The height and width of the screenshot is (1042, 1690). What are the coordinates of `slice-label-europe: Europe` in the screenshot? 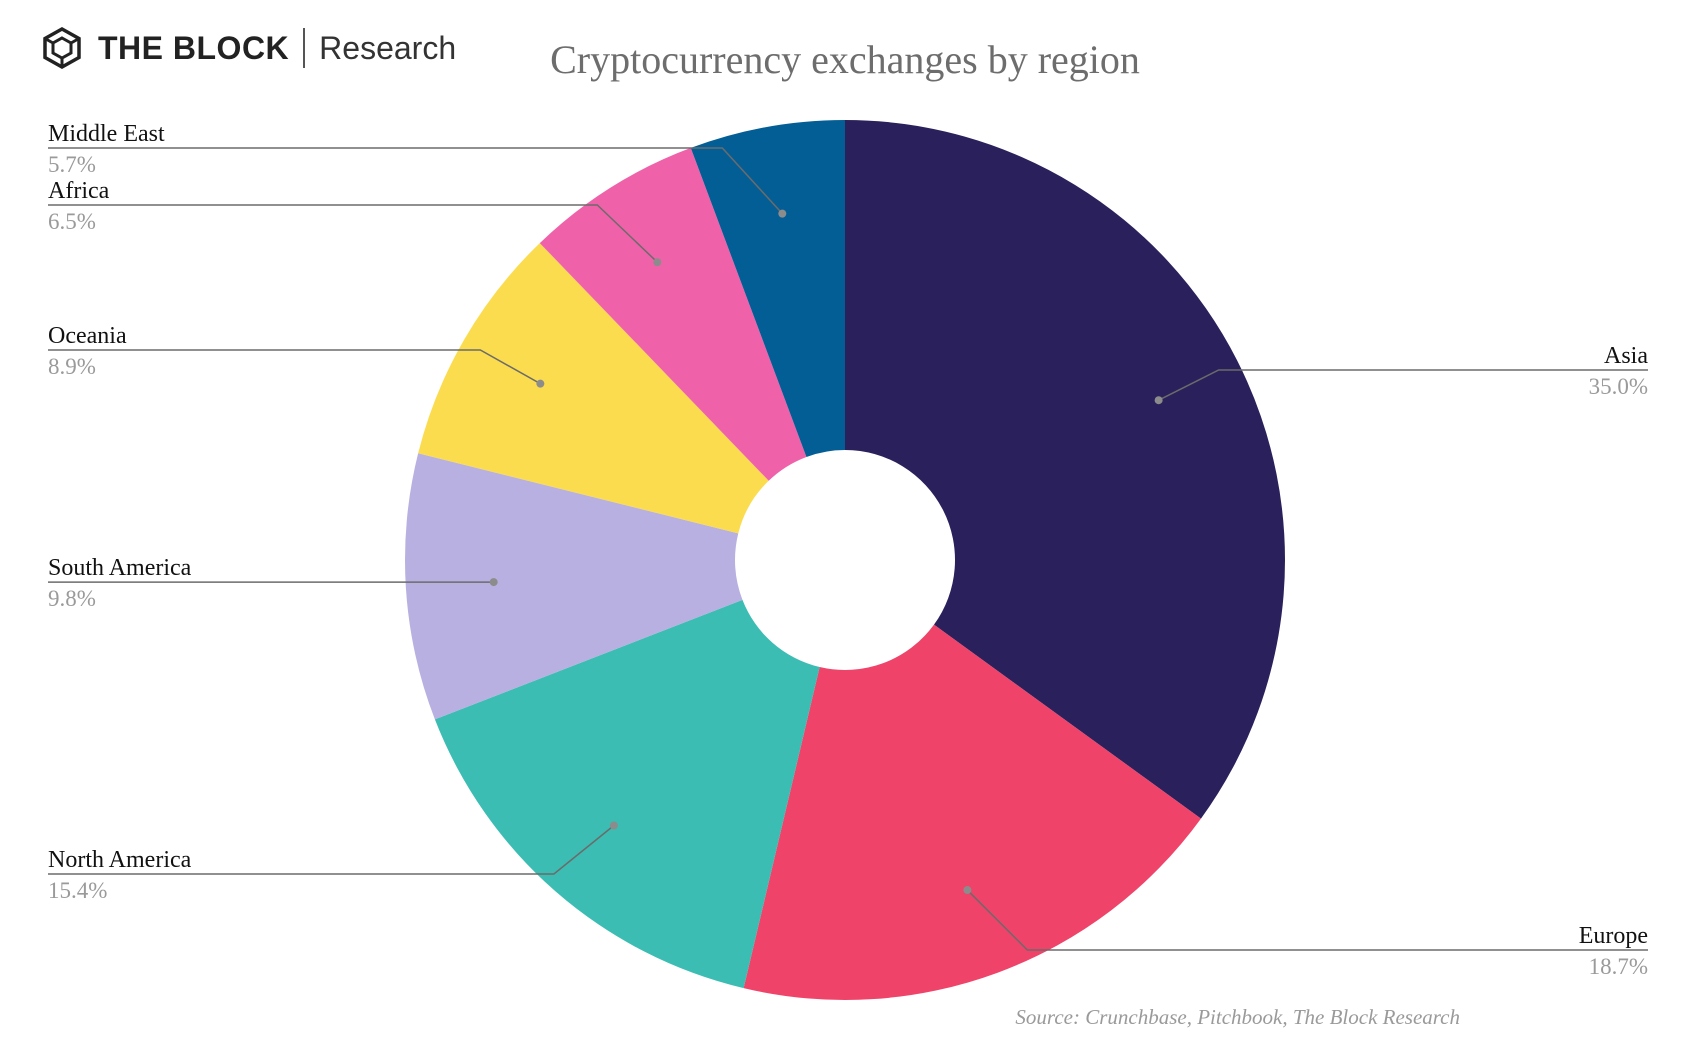 It's located at (1613, 936).